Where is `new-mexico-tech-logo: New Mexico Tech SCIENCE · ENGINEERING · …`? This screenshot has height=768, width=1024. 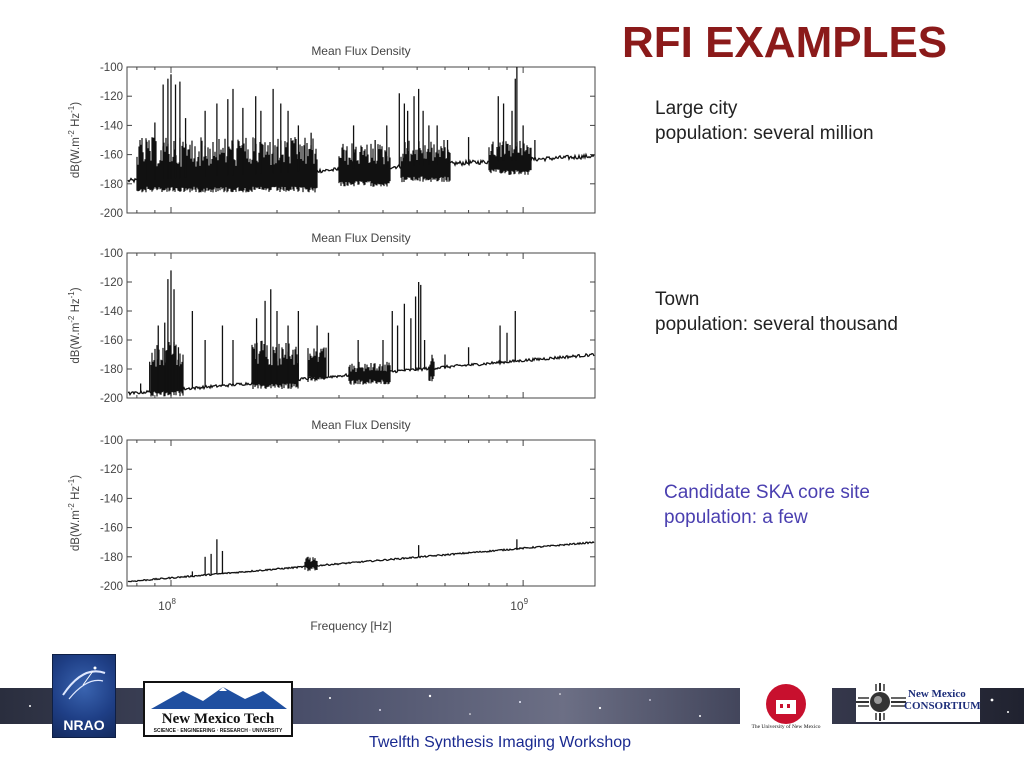 new-mexico-tech-logo: New Mexico Tech SCIENCE · ENGINEERING · … is located at coordinates (218, 709).